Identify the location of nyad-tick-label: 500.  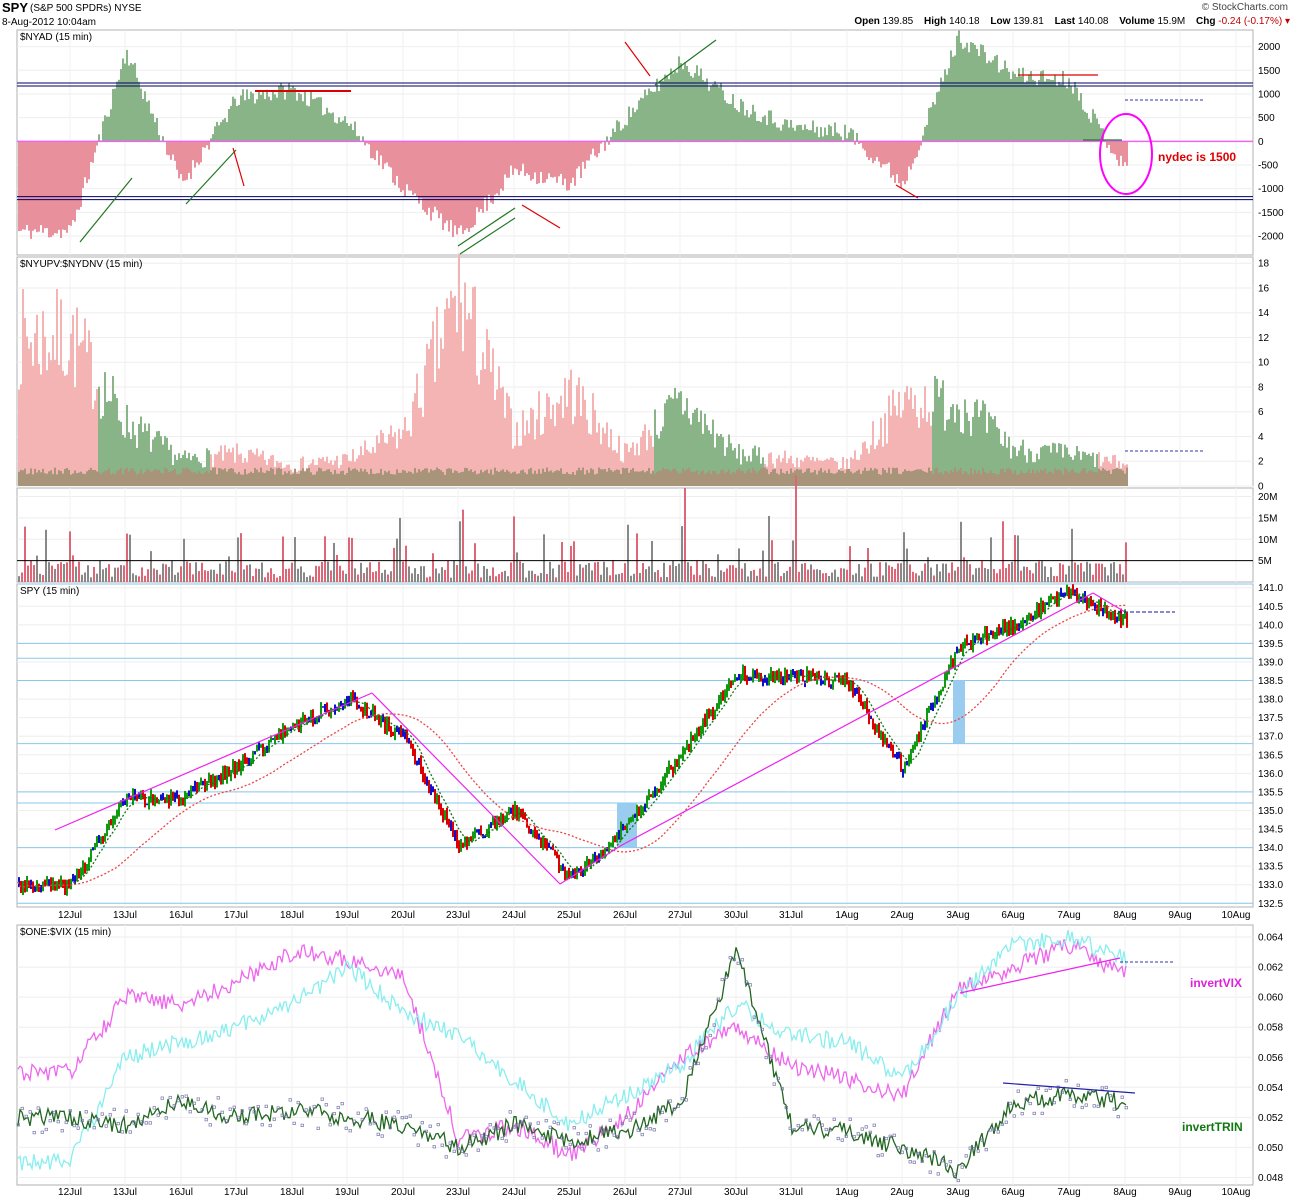
(1266, 118).